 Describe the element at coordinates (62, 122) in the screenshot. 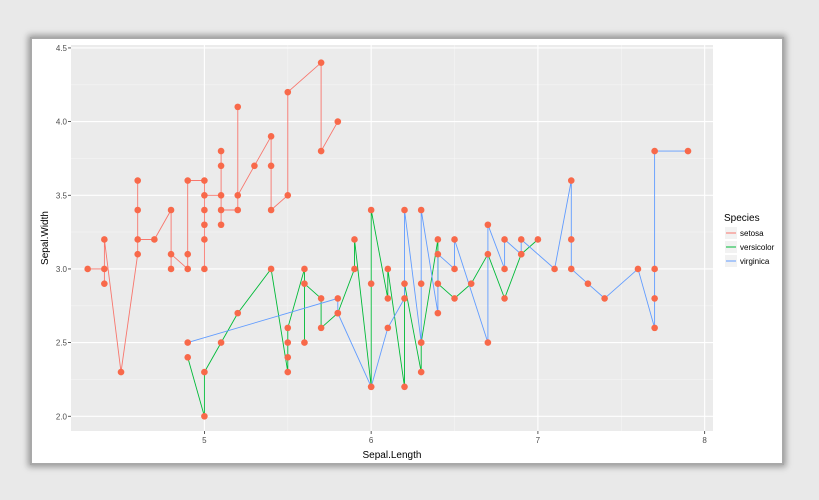

I see `y-tick-label: 4.0` at that location.